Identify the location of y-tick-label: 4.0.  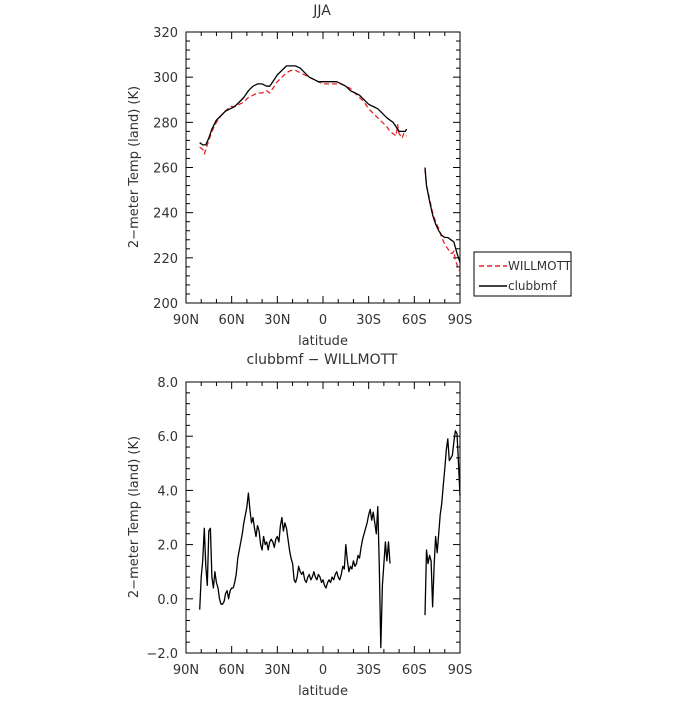
(167, 491).